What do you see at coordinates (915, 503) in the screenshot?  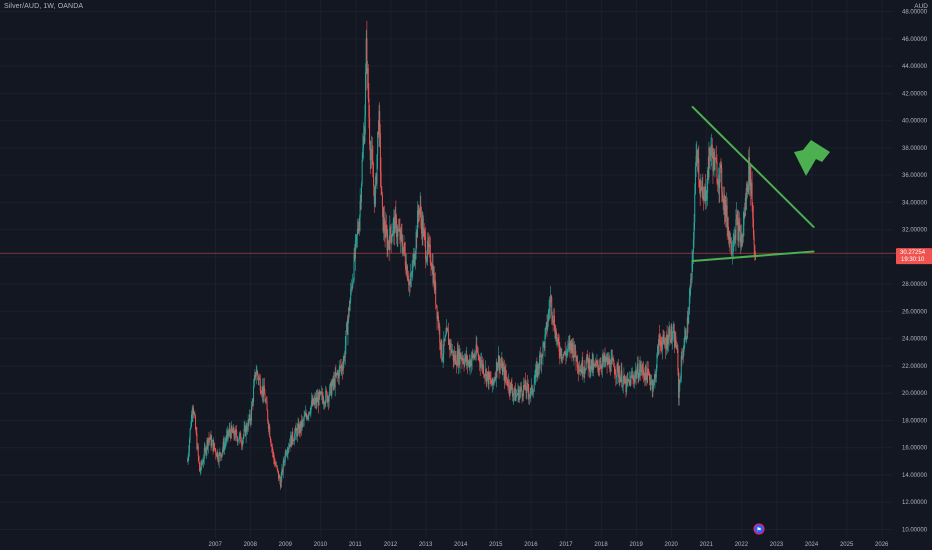 I see `y-tick-label: 12.00000` at bounding box center [915, 503].